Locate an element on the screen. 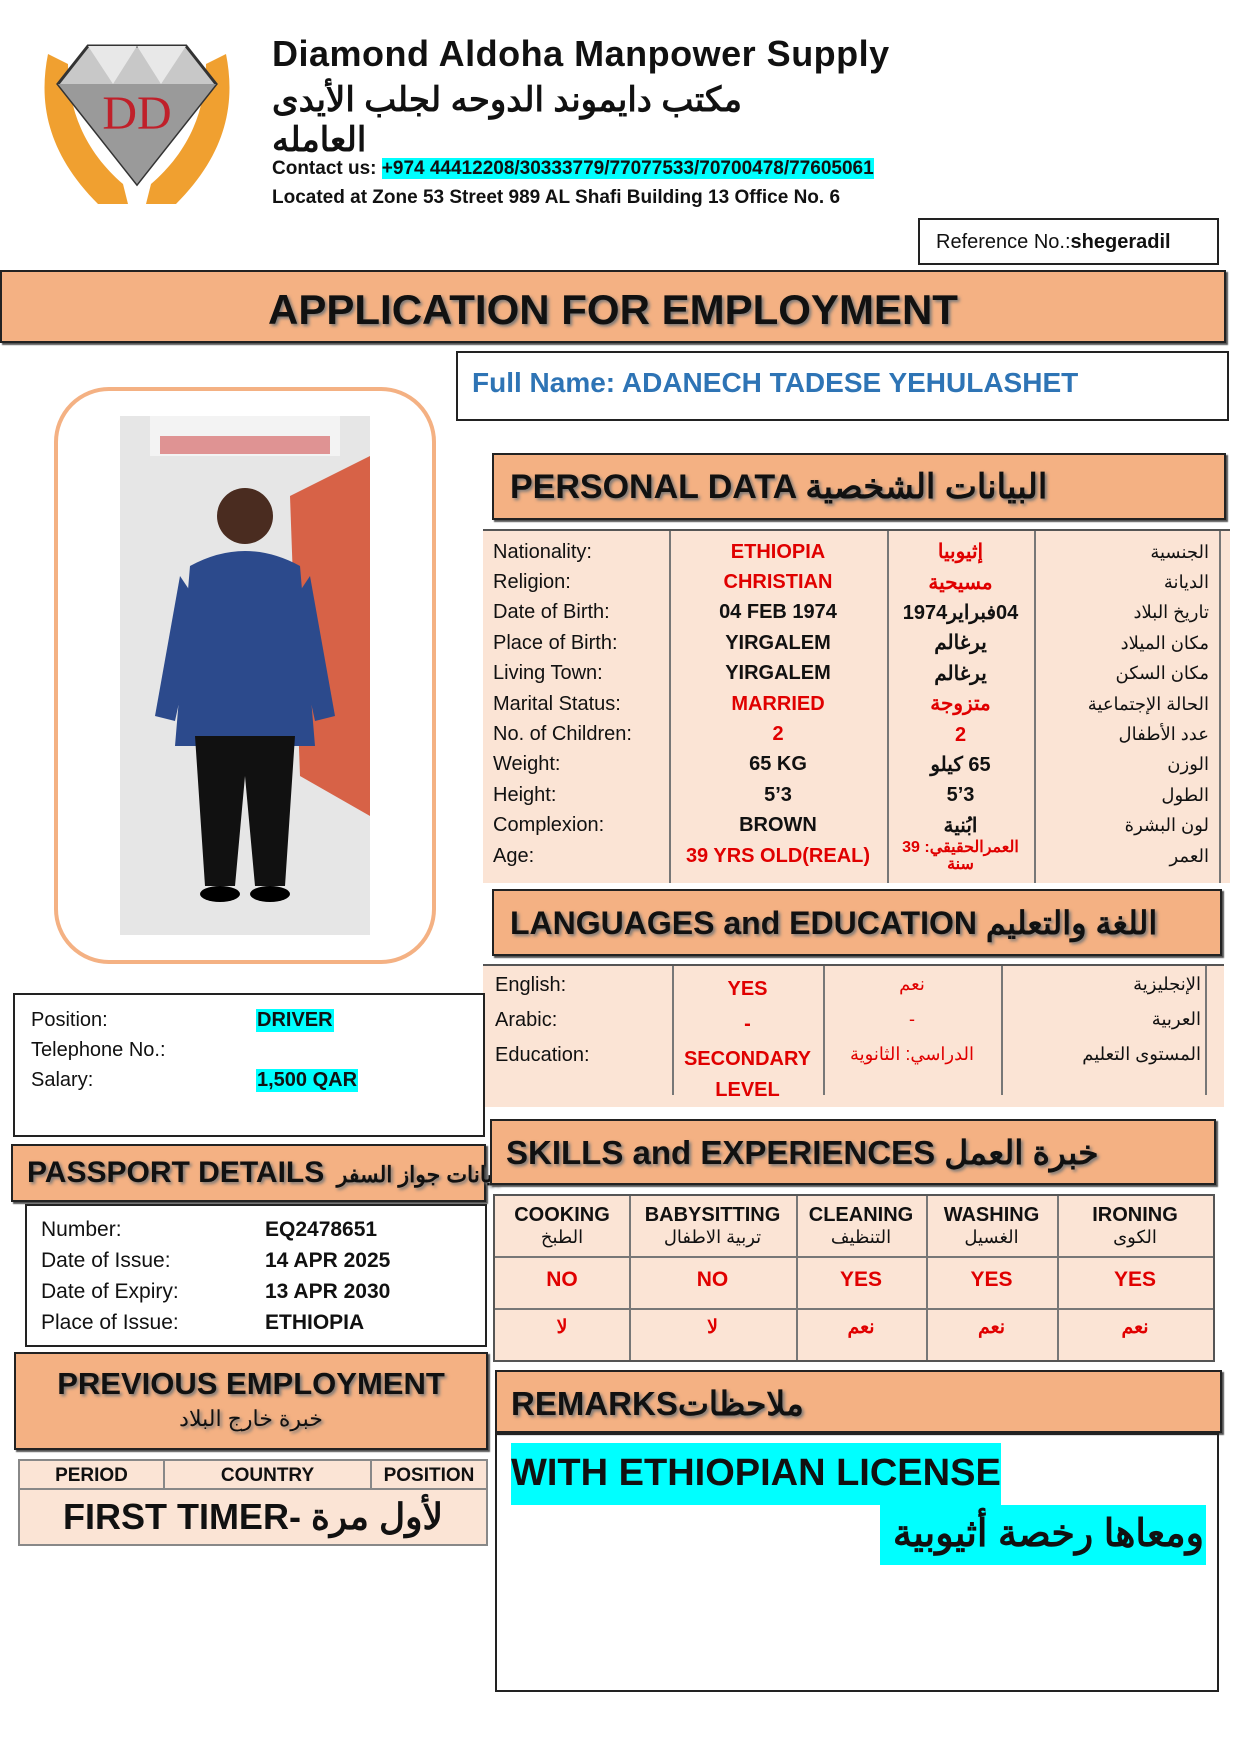 The image size is (1241, 1755). skill-value-arabic: لا is located at coordinates (712, 1327).